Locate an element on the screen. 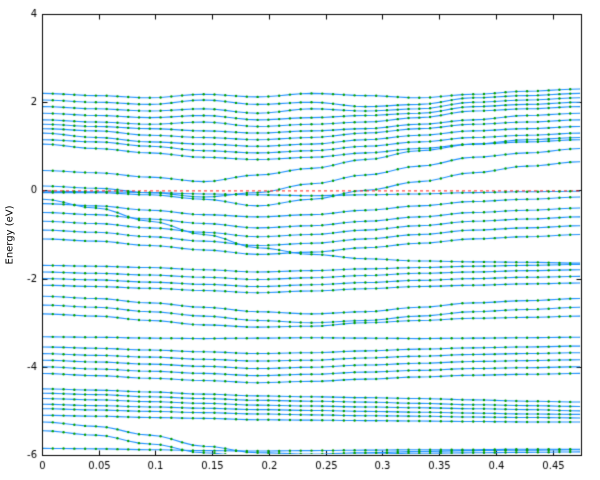 The height and width of the screenshot is (480, 600). y-axis-label: Energy (eV) is located at coordinates (10, 235).